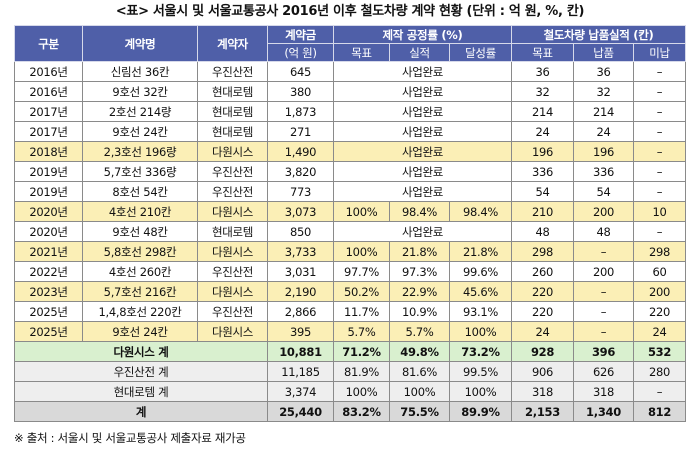 The height and width of the screenshot is (452, 700). Describe the element at coordinates (140, 271) in the screenshot. I see `cell-contract-name: 4호선 260칸` at that location.